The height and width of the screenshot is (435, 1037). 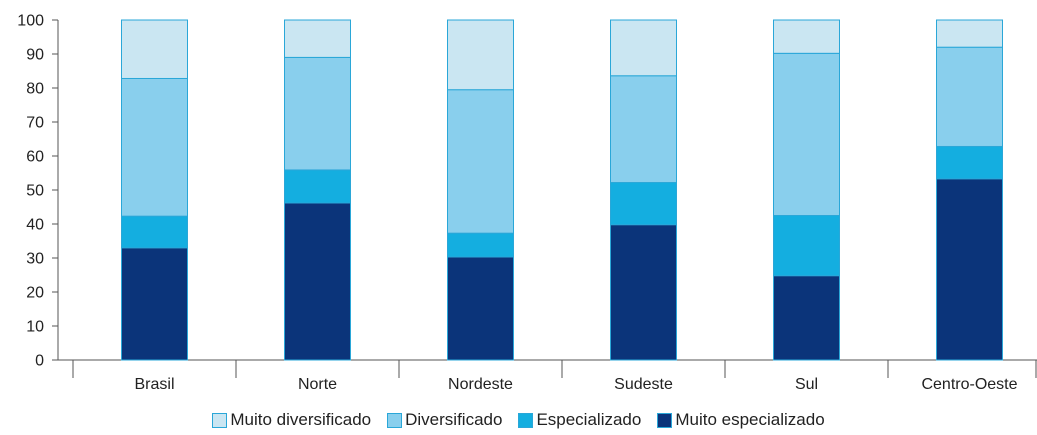 I want to click on legend-item: Muito diversificado, so click(x=291, y=420).